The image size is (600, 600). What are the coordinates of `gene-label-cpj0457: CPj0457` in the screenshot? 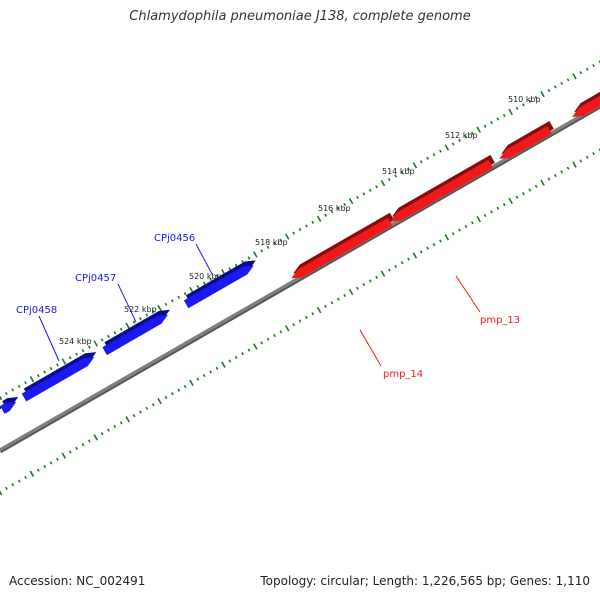 It's located at (95, 278).